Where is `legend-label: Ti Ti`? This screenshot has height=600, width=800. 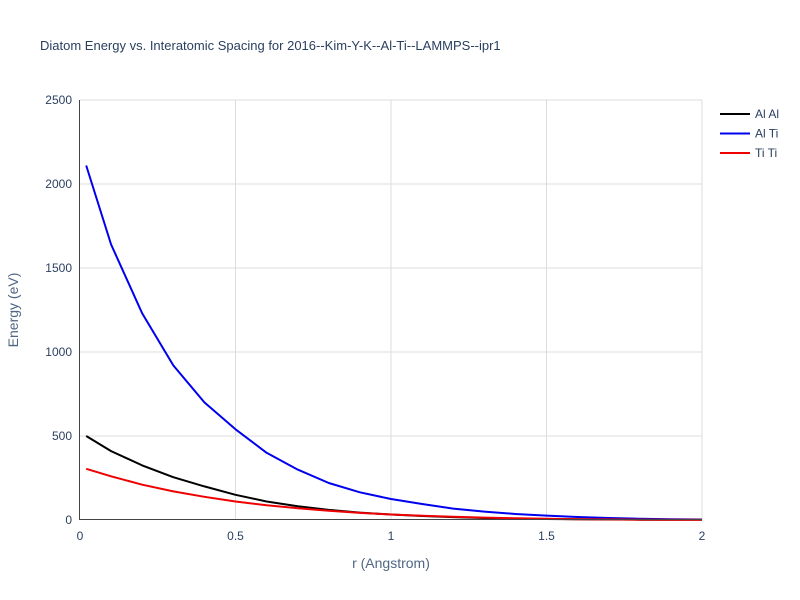
legend-label: Ti Ti is located at coordinates (766, 153).